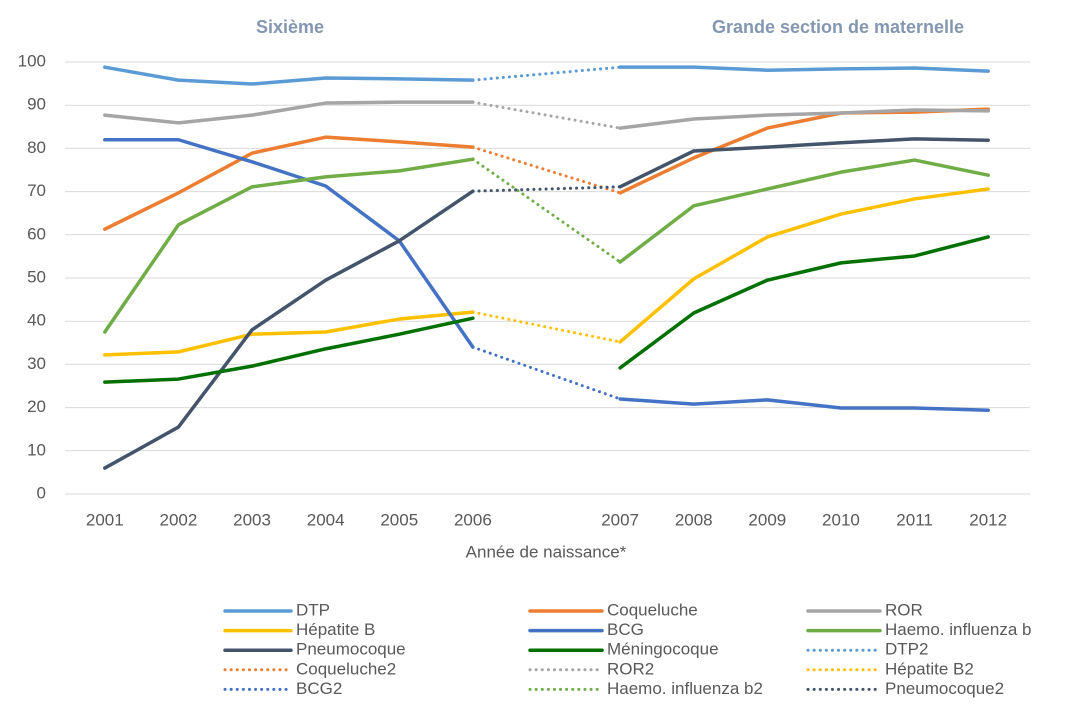 The width and height of the screenshot is (1076, 718). What do you see at coordinates (988, 519) in the screenshot?
I see `x-tick-label: 2012` at bounding box center [988, 519].